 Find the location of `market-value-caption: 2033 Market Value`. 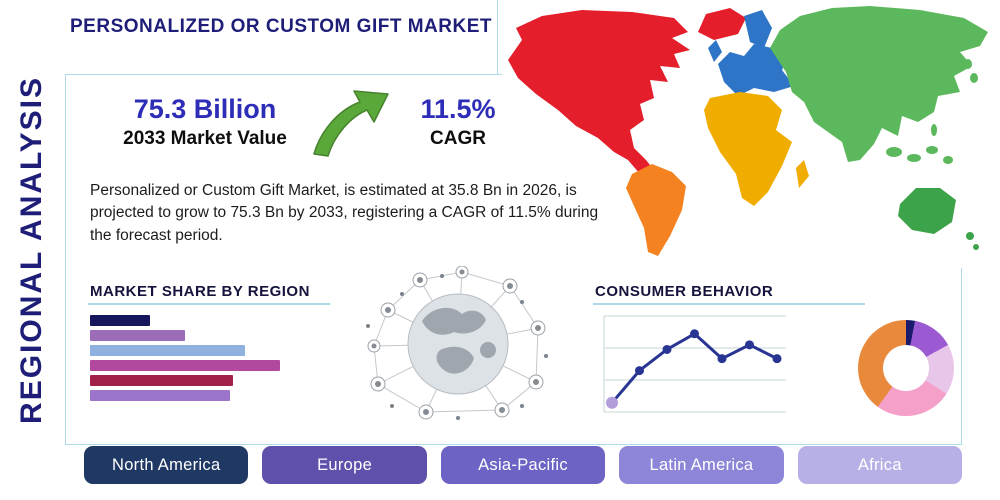

market-value-caption: 2033 Market Value is located at coordinates (205, 138).